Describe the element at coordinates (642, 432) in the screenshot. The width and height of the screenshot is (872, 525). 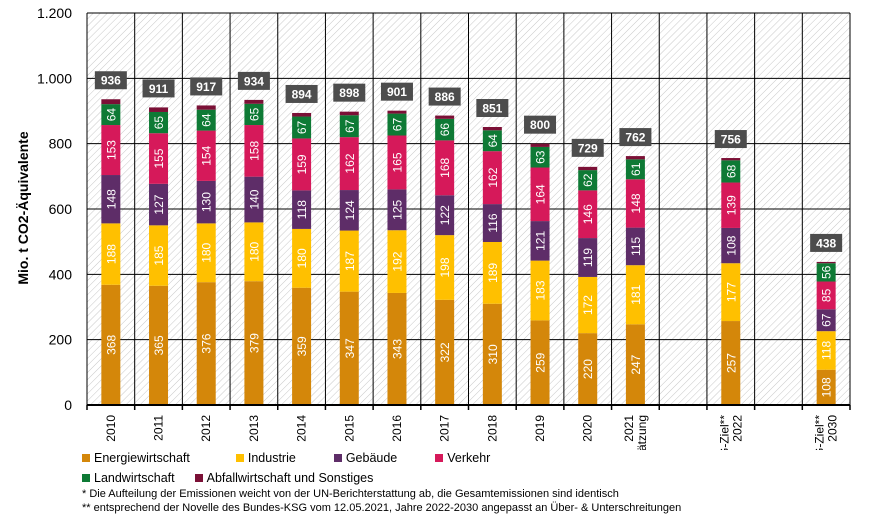
I see `x-tick-label: Schätzung` at that location.